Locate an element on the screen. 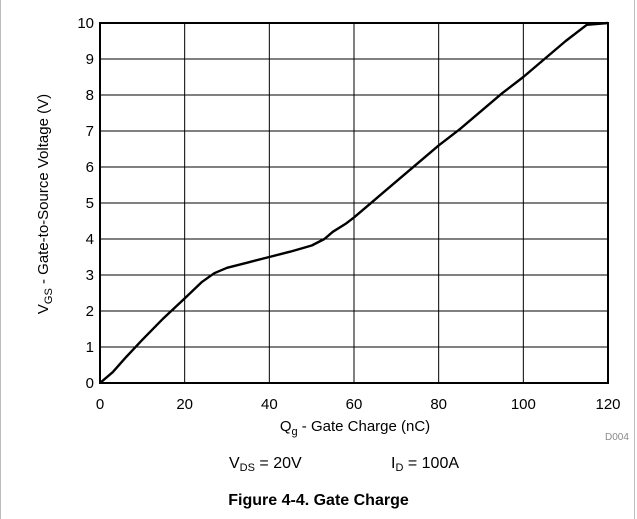  y-axis-title: VGS - Gate-to-Source Voltage (V) is located at coordinates (45, 204).